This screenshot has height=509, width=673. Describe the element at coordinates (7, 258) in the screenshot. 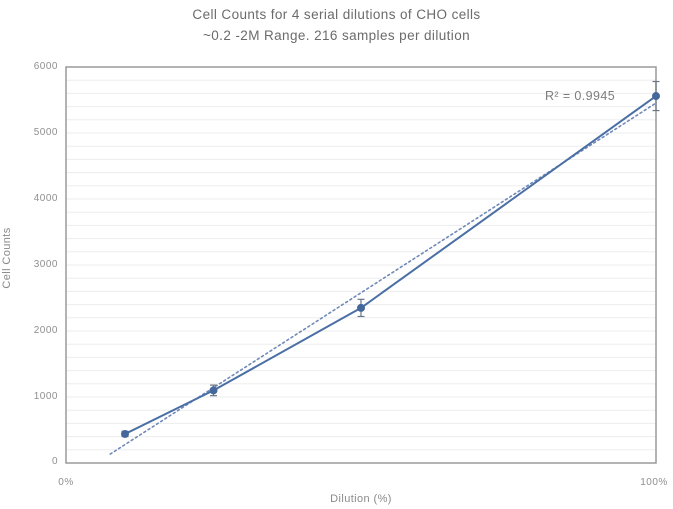

I see `y-axis-title: Cell Counts` at that location.